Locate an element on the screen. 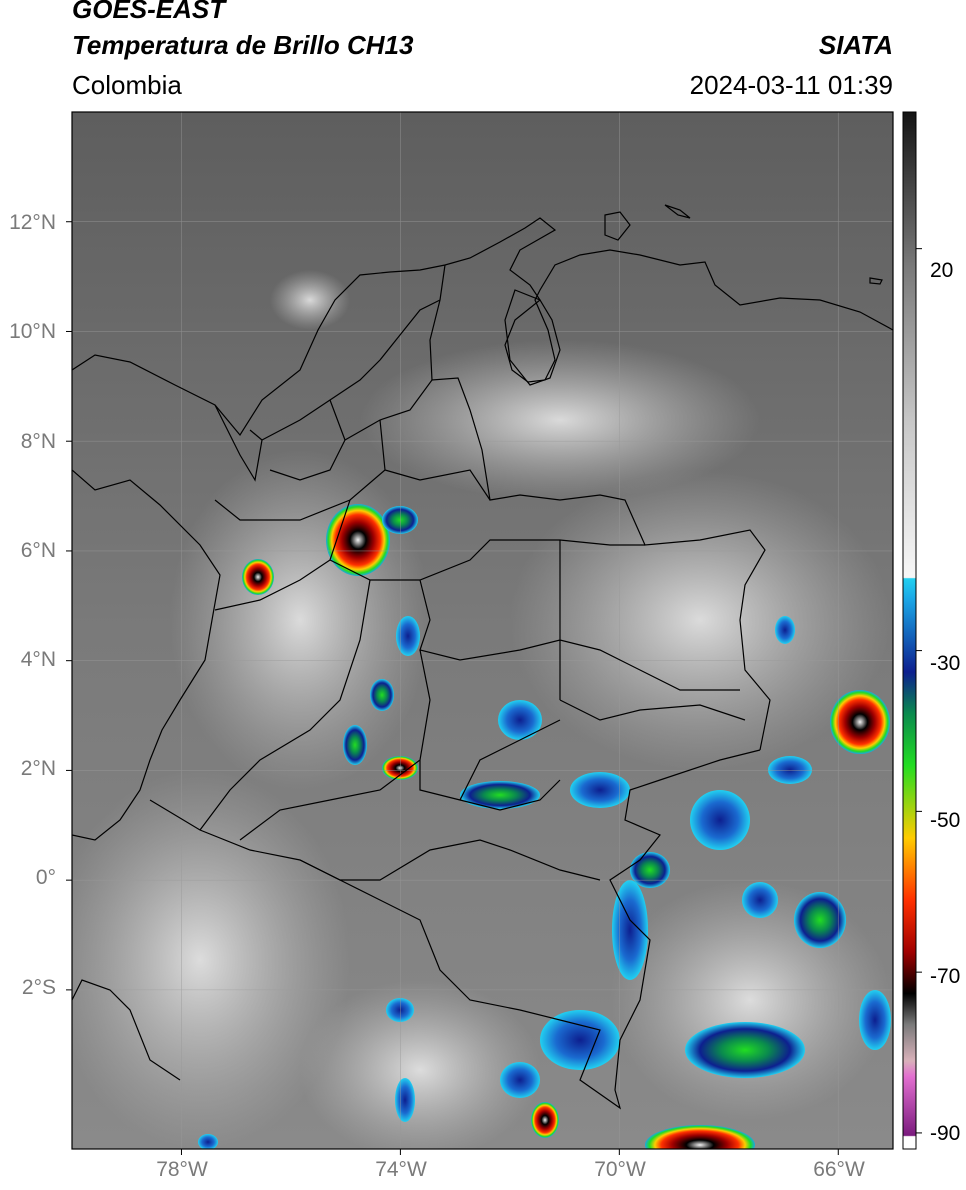 The image size is (966, 1190). lat-label: 2°S is located at coordinates (38, 987).